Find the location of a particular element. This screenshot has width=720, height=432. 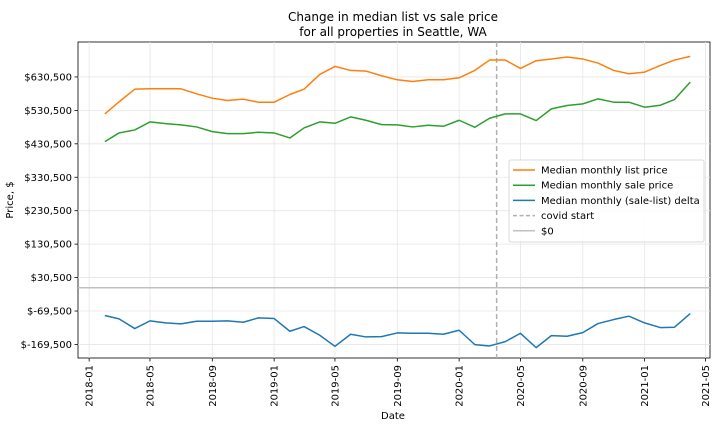

x-tick-label: 2020-01 is located at coordinates (460, 386).